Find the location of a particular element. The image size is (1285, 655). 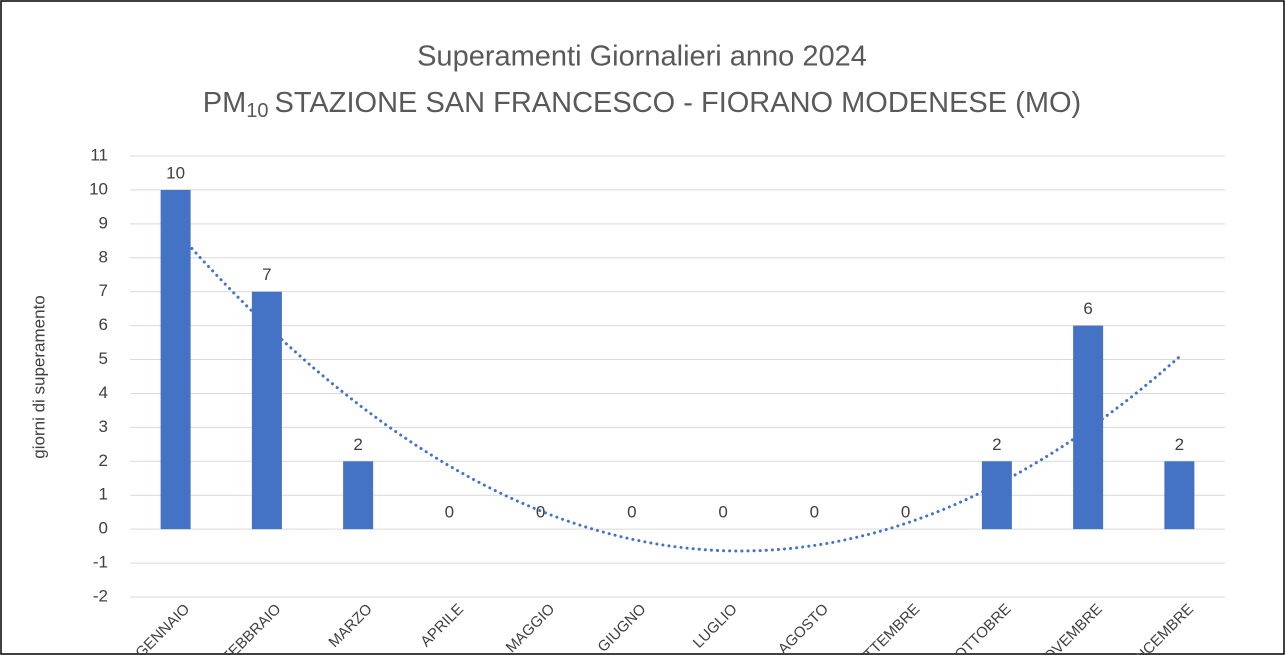

subtitle-main: PM is located at coordinates (225, 103).